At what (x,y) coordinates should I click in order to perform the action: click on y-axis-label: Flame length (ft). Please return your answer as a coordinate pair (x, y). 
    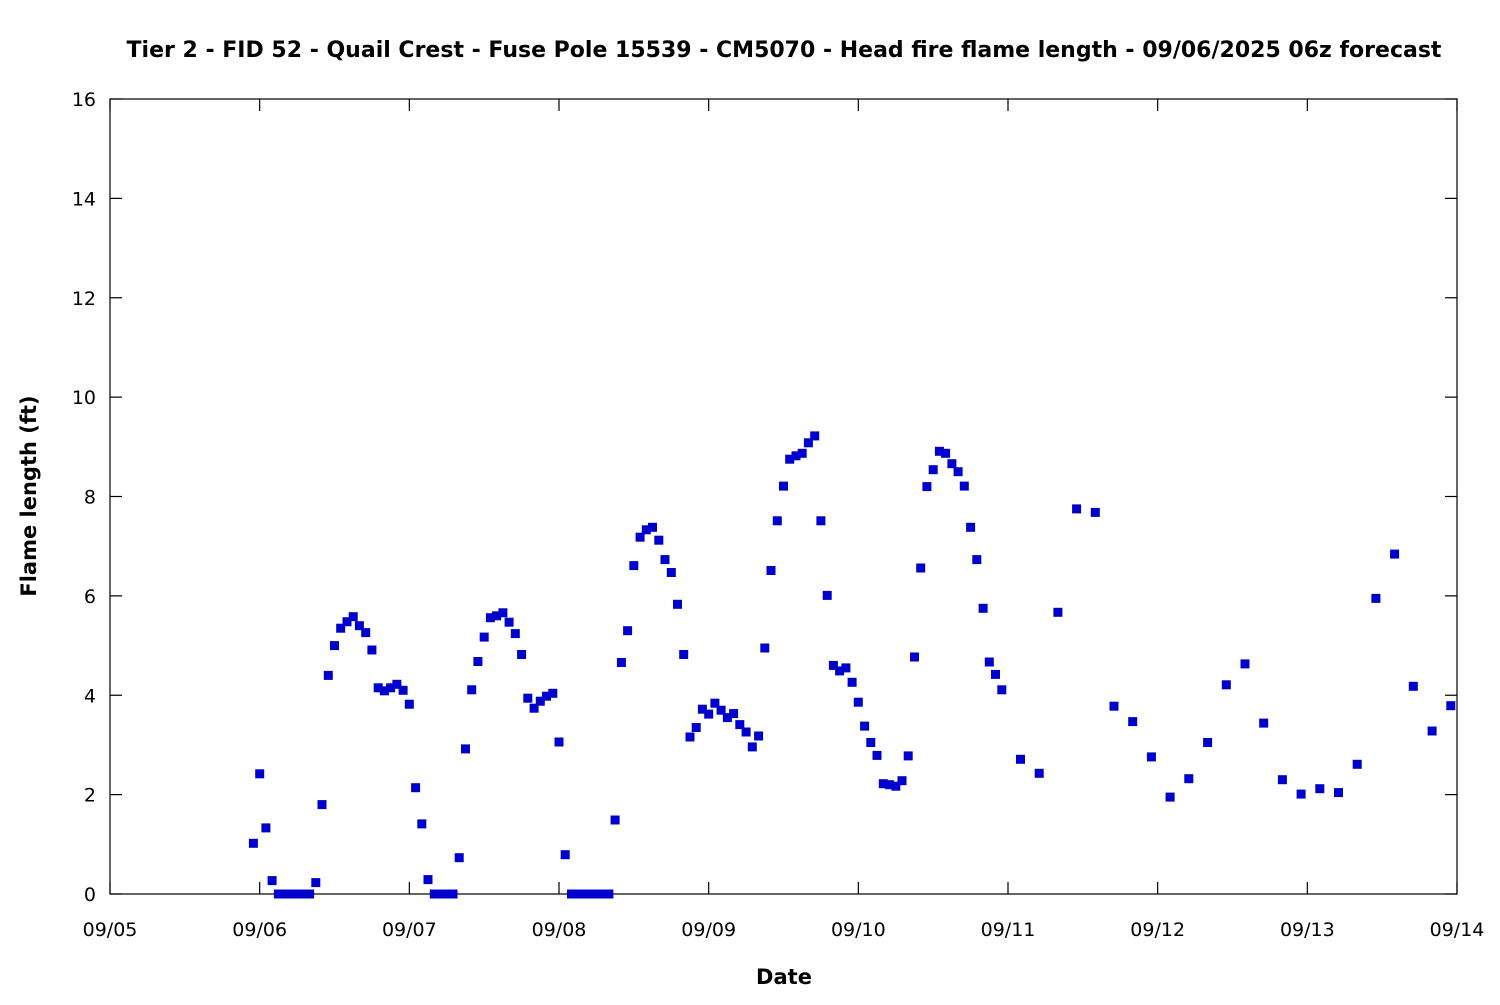
    Looking at the image, I should click on (29, 495).